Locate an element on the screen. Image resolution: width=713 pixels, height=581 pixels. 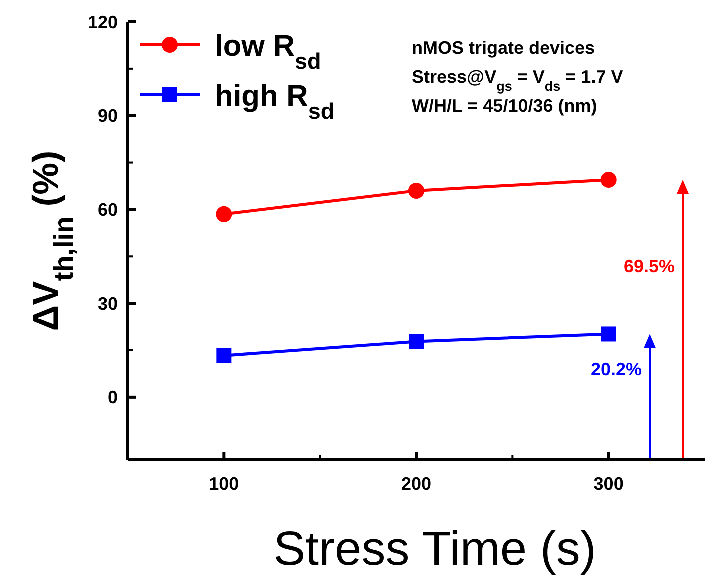
legend-label: high R$_{sd}$ is located at coordinates (275, 102).